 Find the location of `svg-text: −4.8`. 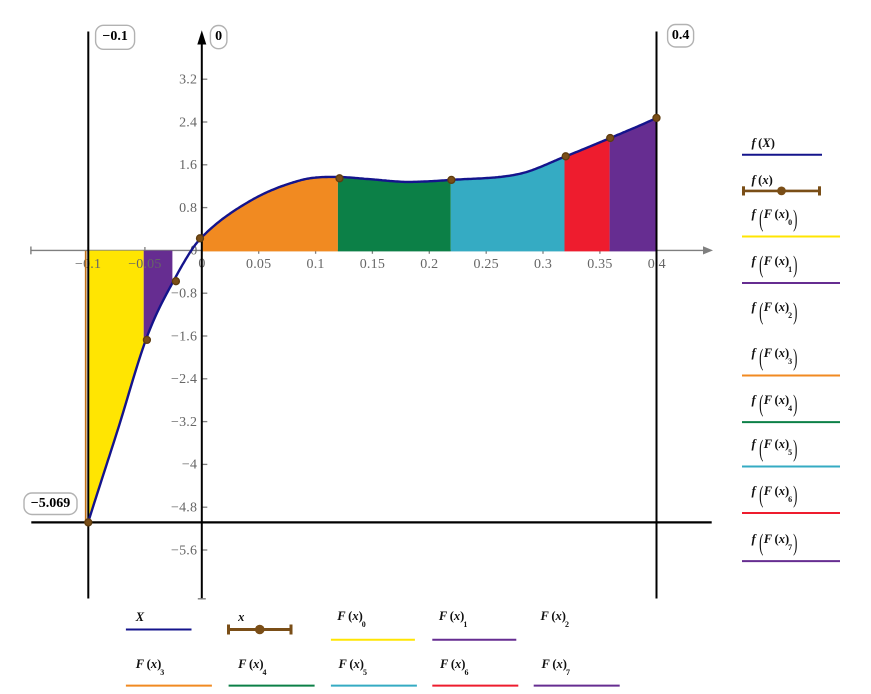

svg-text: −4.8 is located at coordinates (184, 508).